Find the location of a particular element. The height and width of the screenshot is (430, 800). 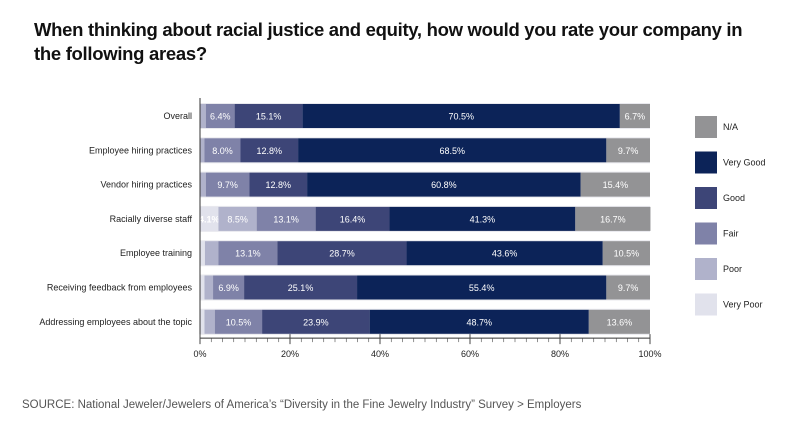

data-label: 70.5% is located at coordinates (461, 117).